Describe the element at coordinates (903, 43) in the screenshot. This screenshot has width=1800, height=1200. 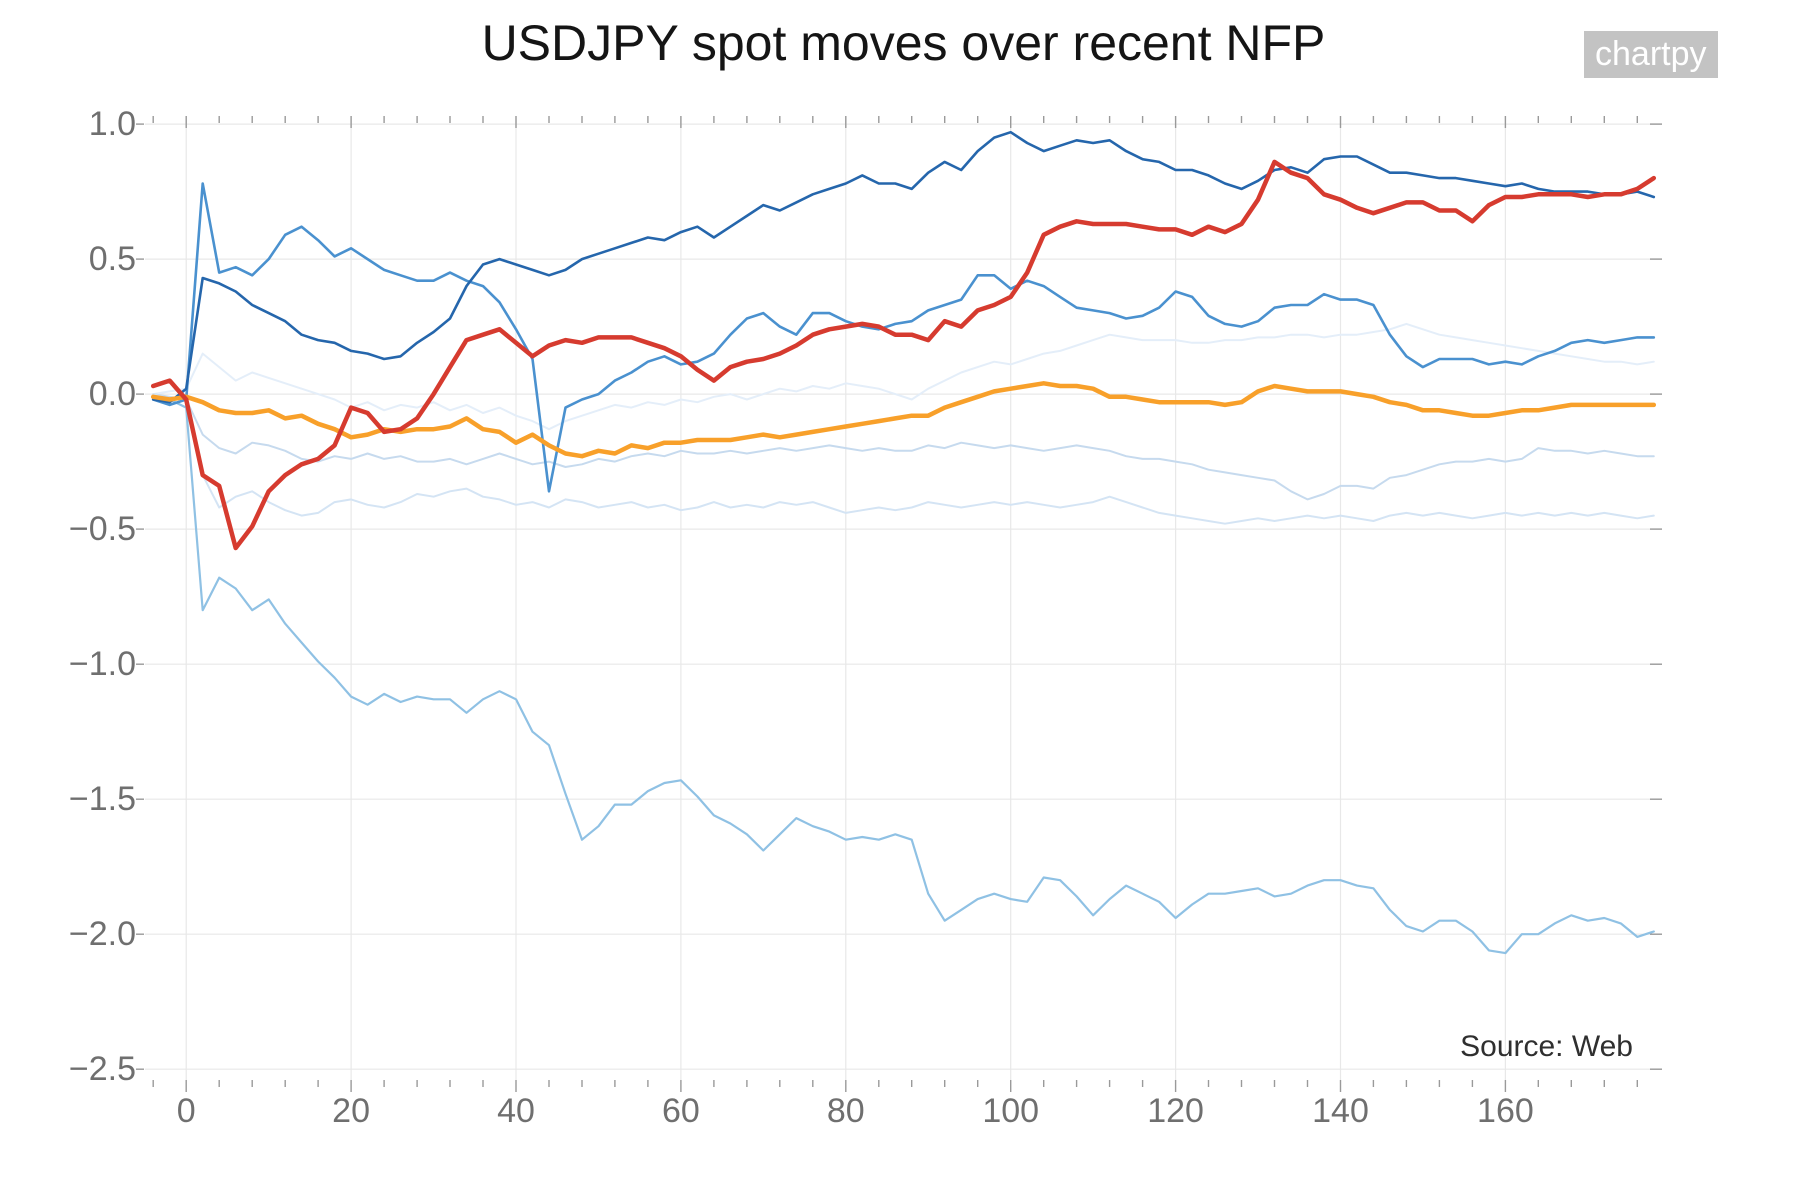
I see `chart-title: USDJPY spot moves over recent NFP` at that location.